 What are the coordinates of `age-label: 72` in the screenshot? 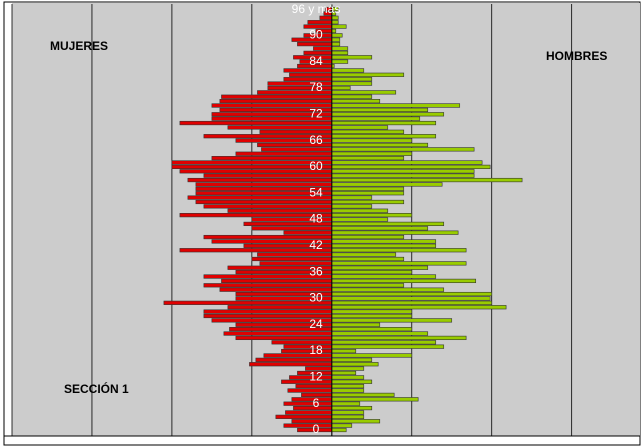 It's located at (316, 113).